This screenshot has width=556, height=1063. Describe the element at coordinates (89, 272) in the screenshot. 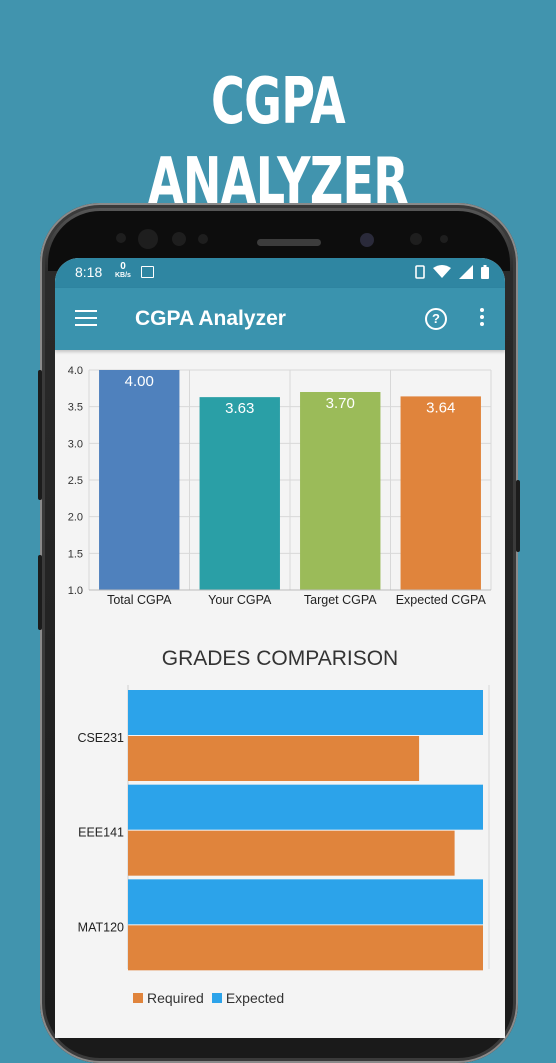

I see `status-time: 8:18` at that location.